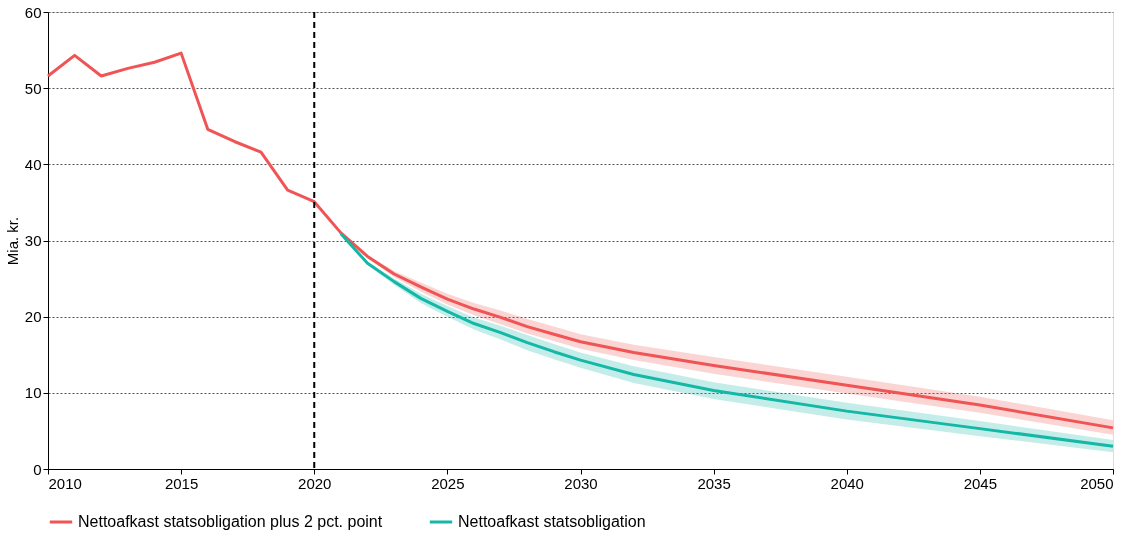  What do you see at coordinates (980, 483) in the screenshot?
I see `x-tick-label: 2045` at bounding box center [980, 483].